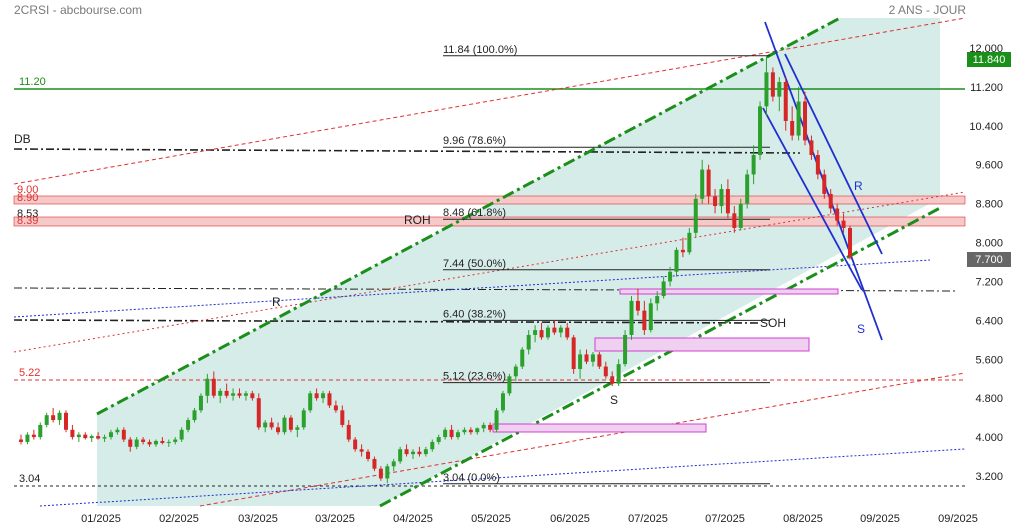  I want to click on blue-channel-upper, so click(833, 154).